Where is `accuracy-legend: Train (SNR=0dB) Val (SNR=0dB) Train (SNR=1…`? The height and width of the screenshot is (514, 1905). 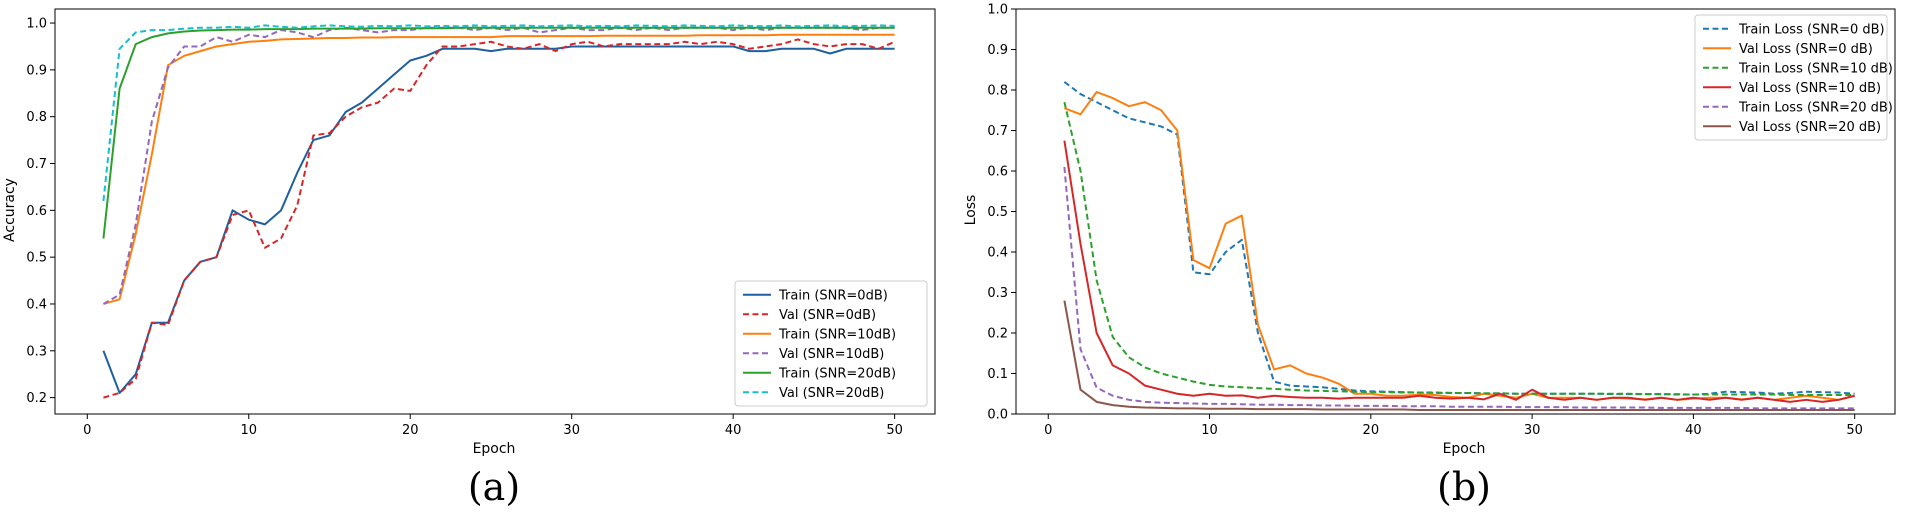
accuracy-legend: Train (SNR=0dB) Val (SNR=0dB) Train (SNR=1… is located at coordinates (831, 343).